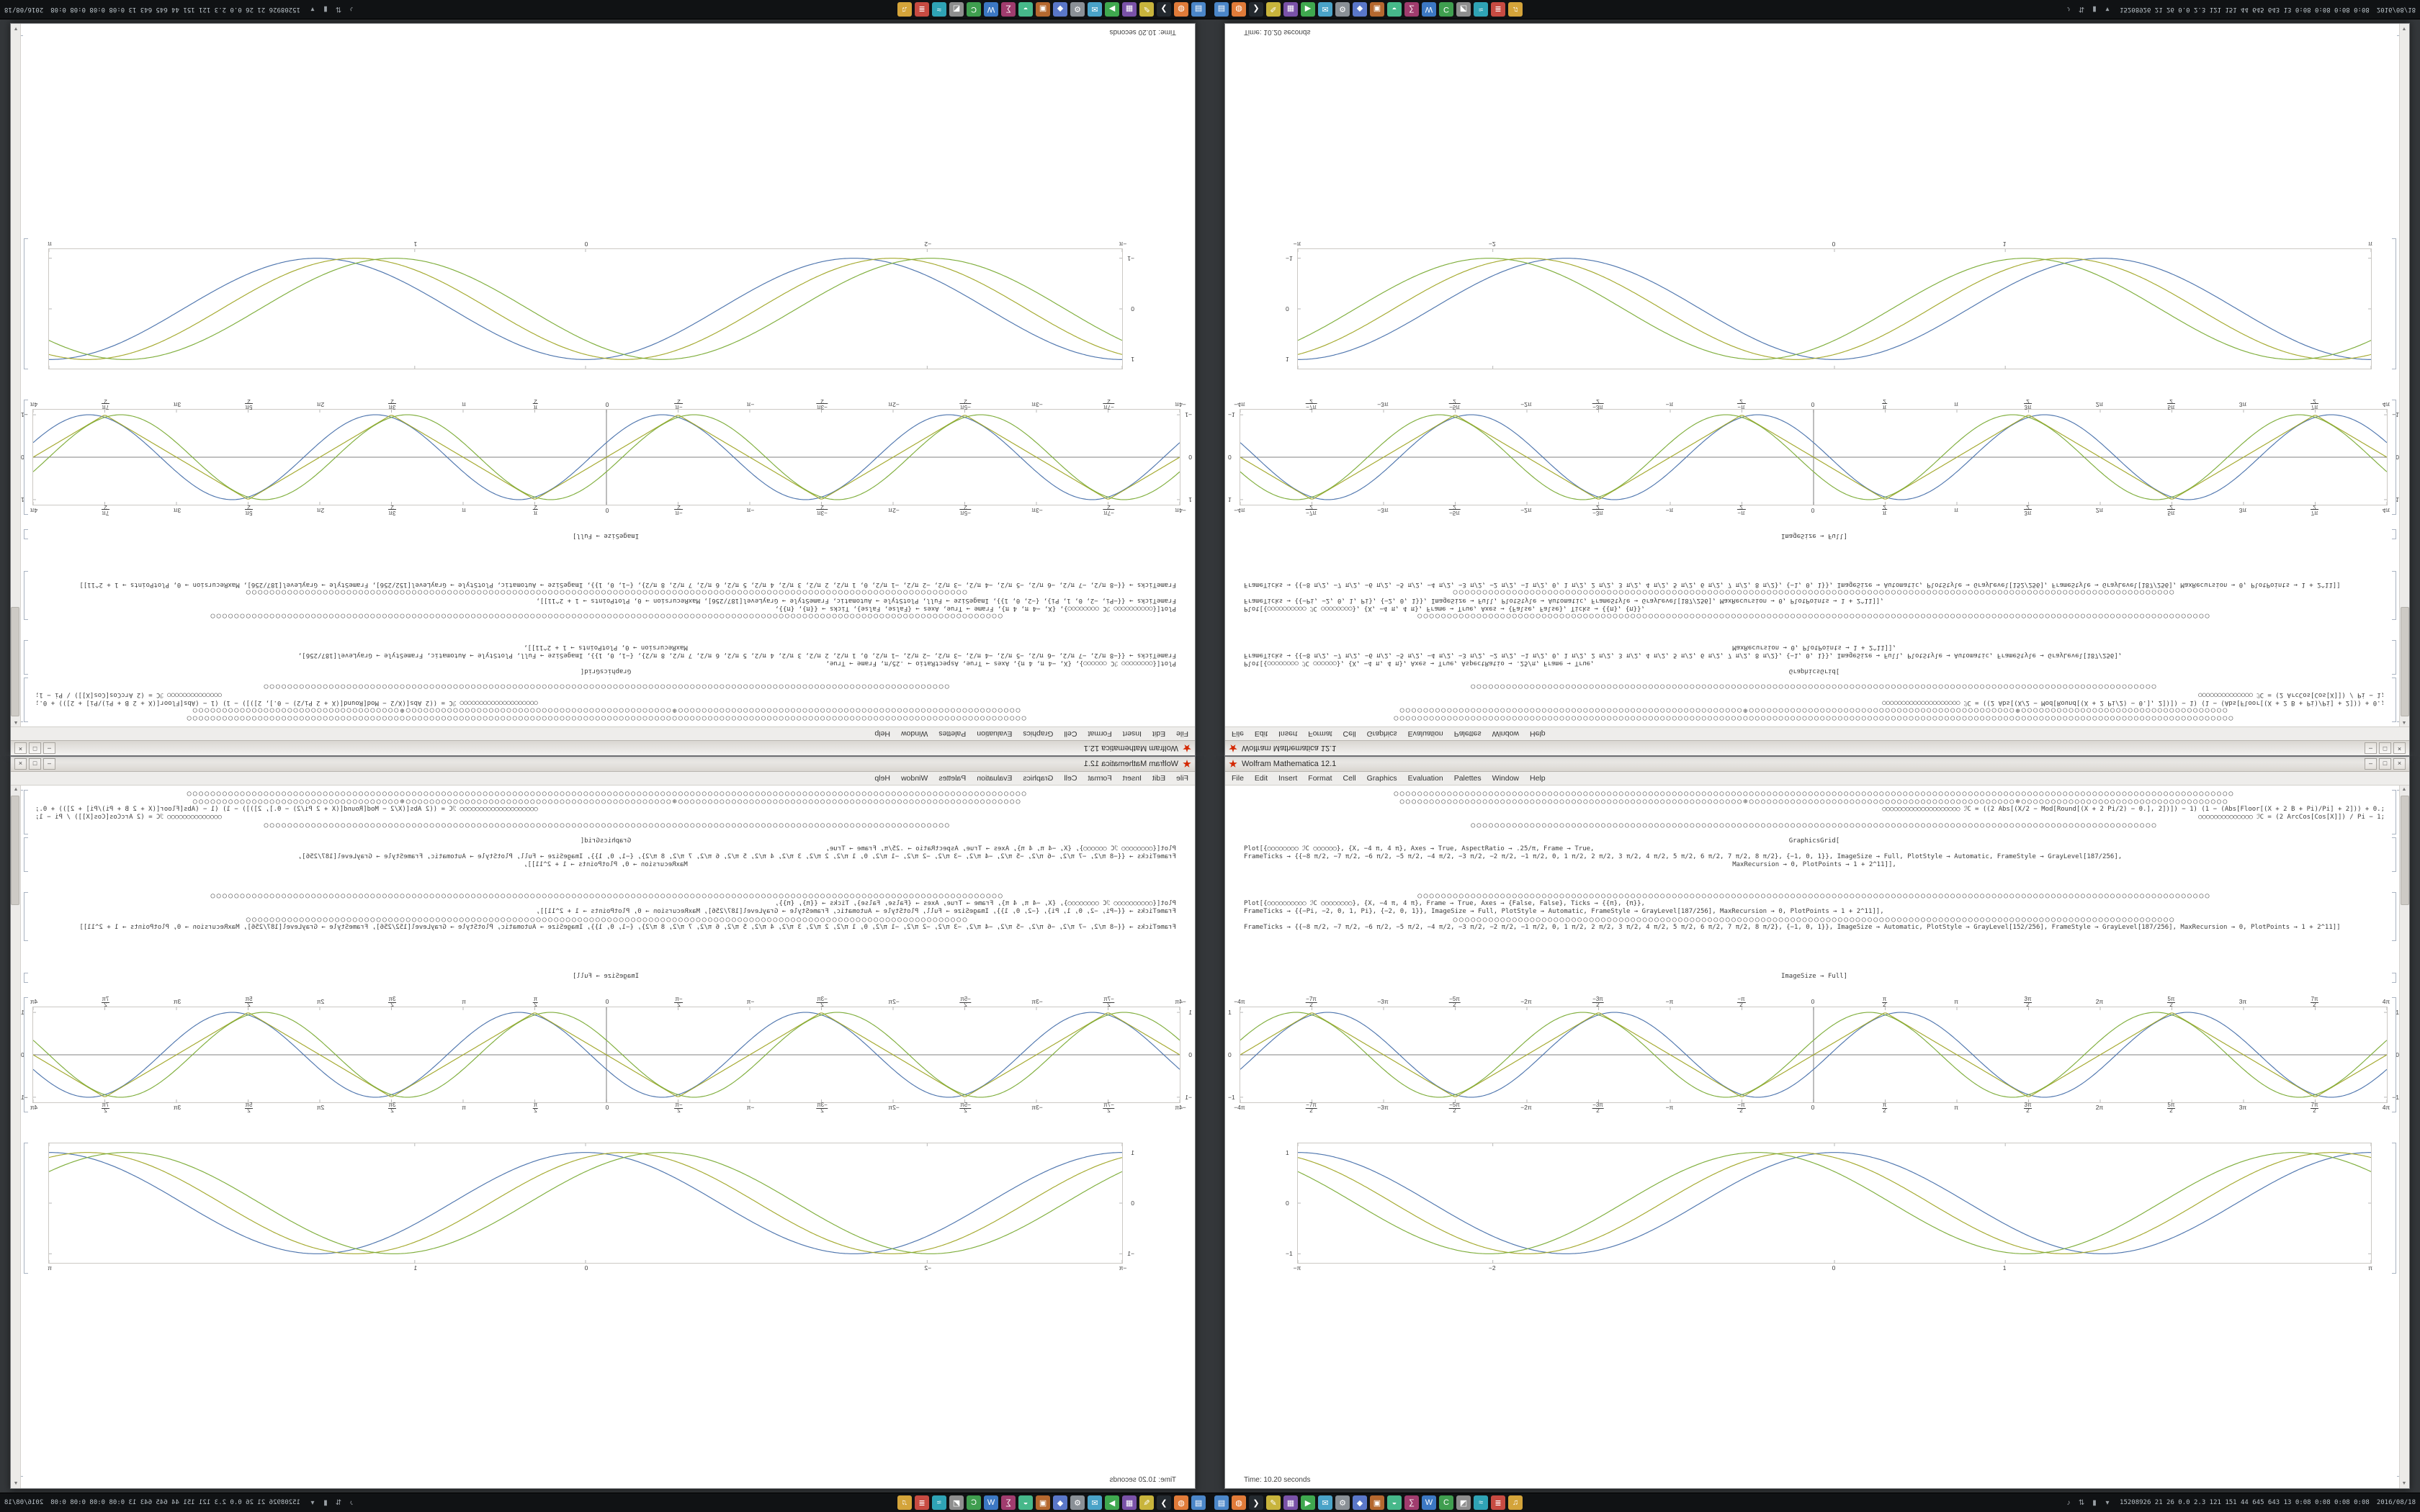 The image size is (2420, 1512). I want to click on ide-icon: ◆, so click(1360, 9).